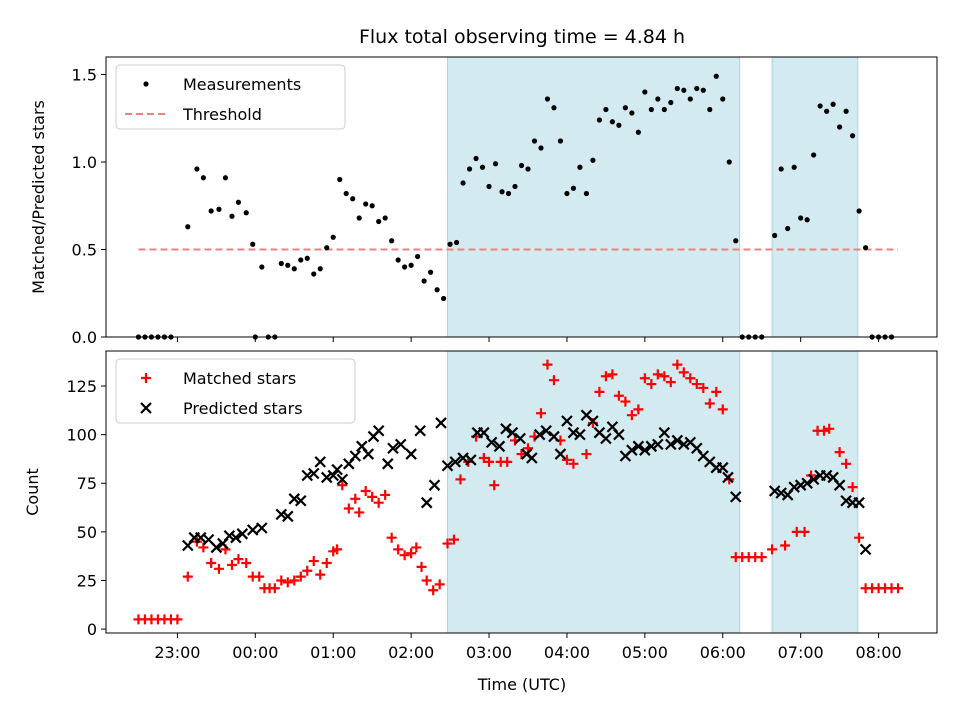  I want to click on legend-marker, so click(146, 84).